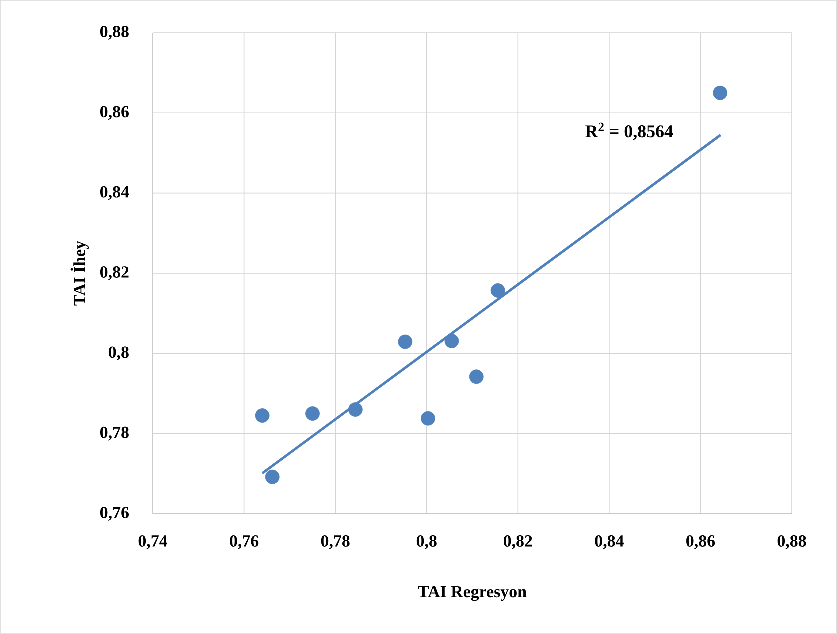  Describe the element at coordinates (80, 273) in the screenshot. I see `y-axis-title: TAI İhey` at that location.